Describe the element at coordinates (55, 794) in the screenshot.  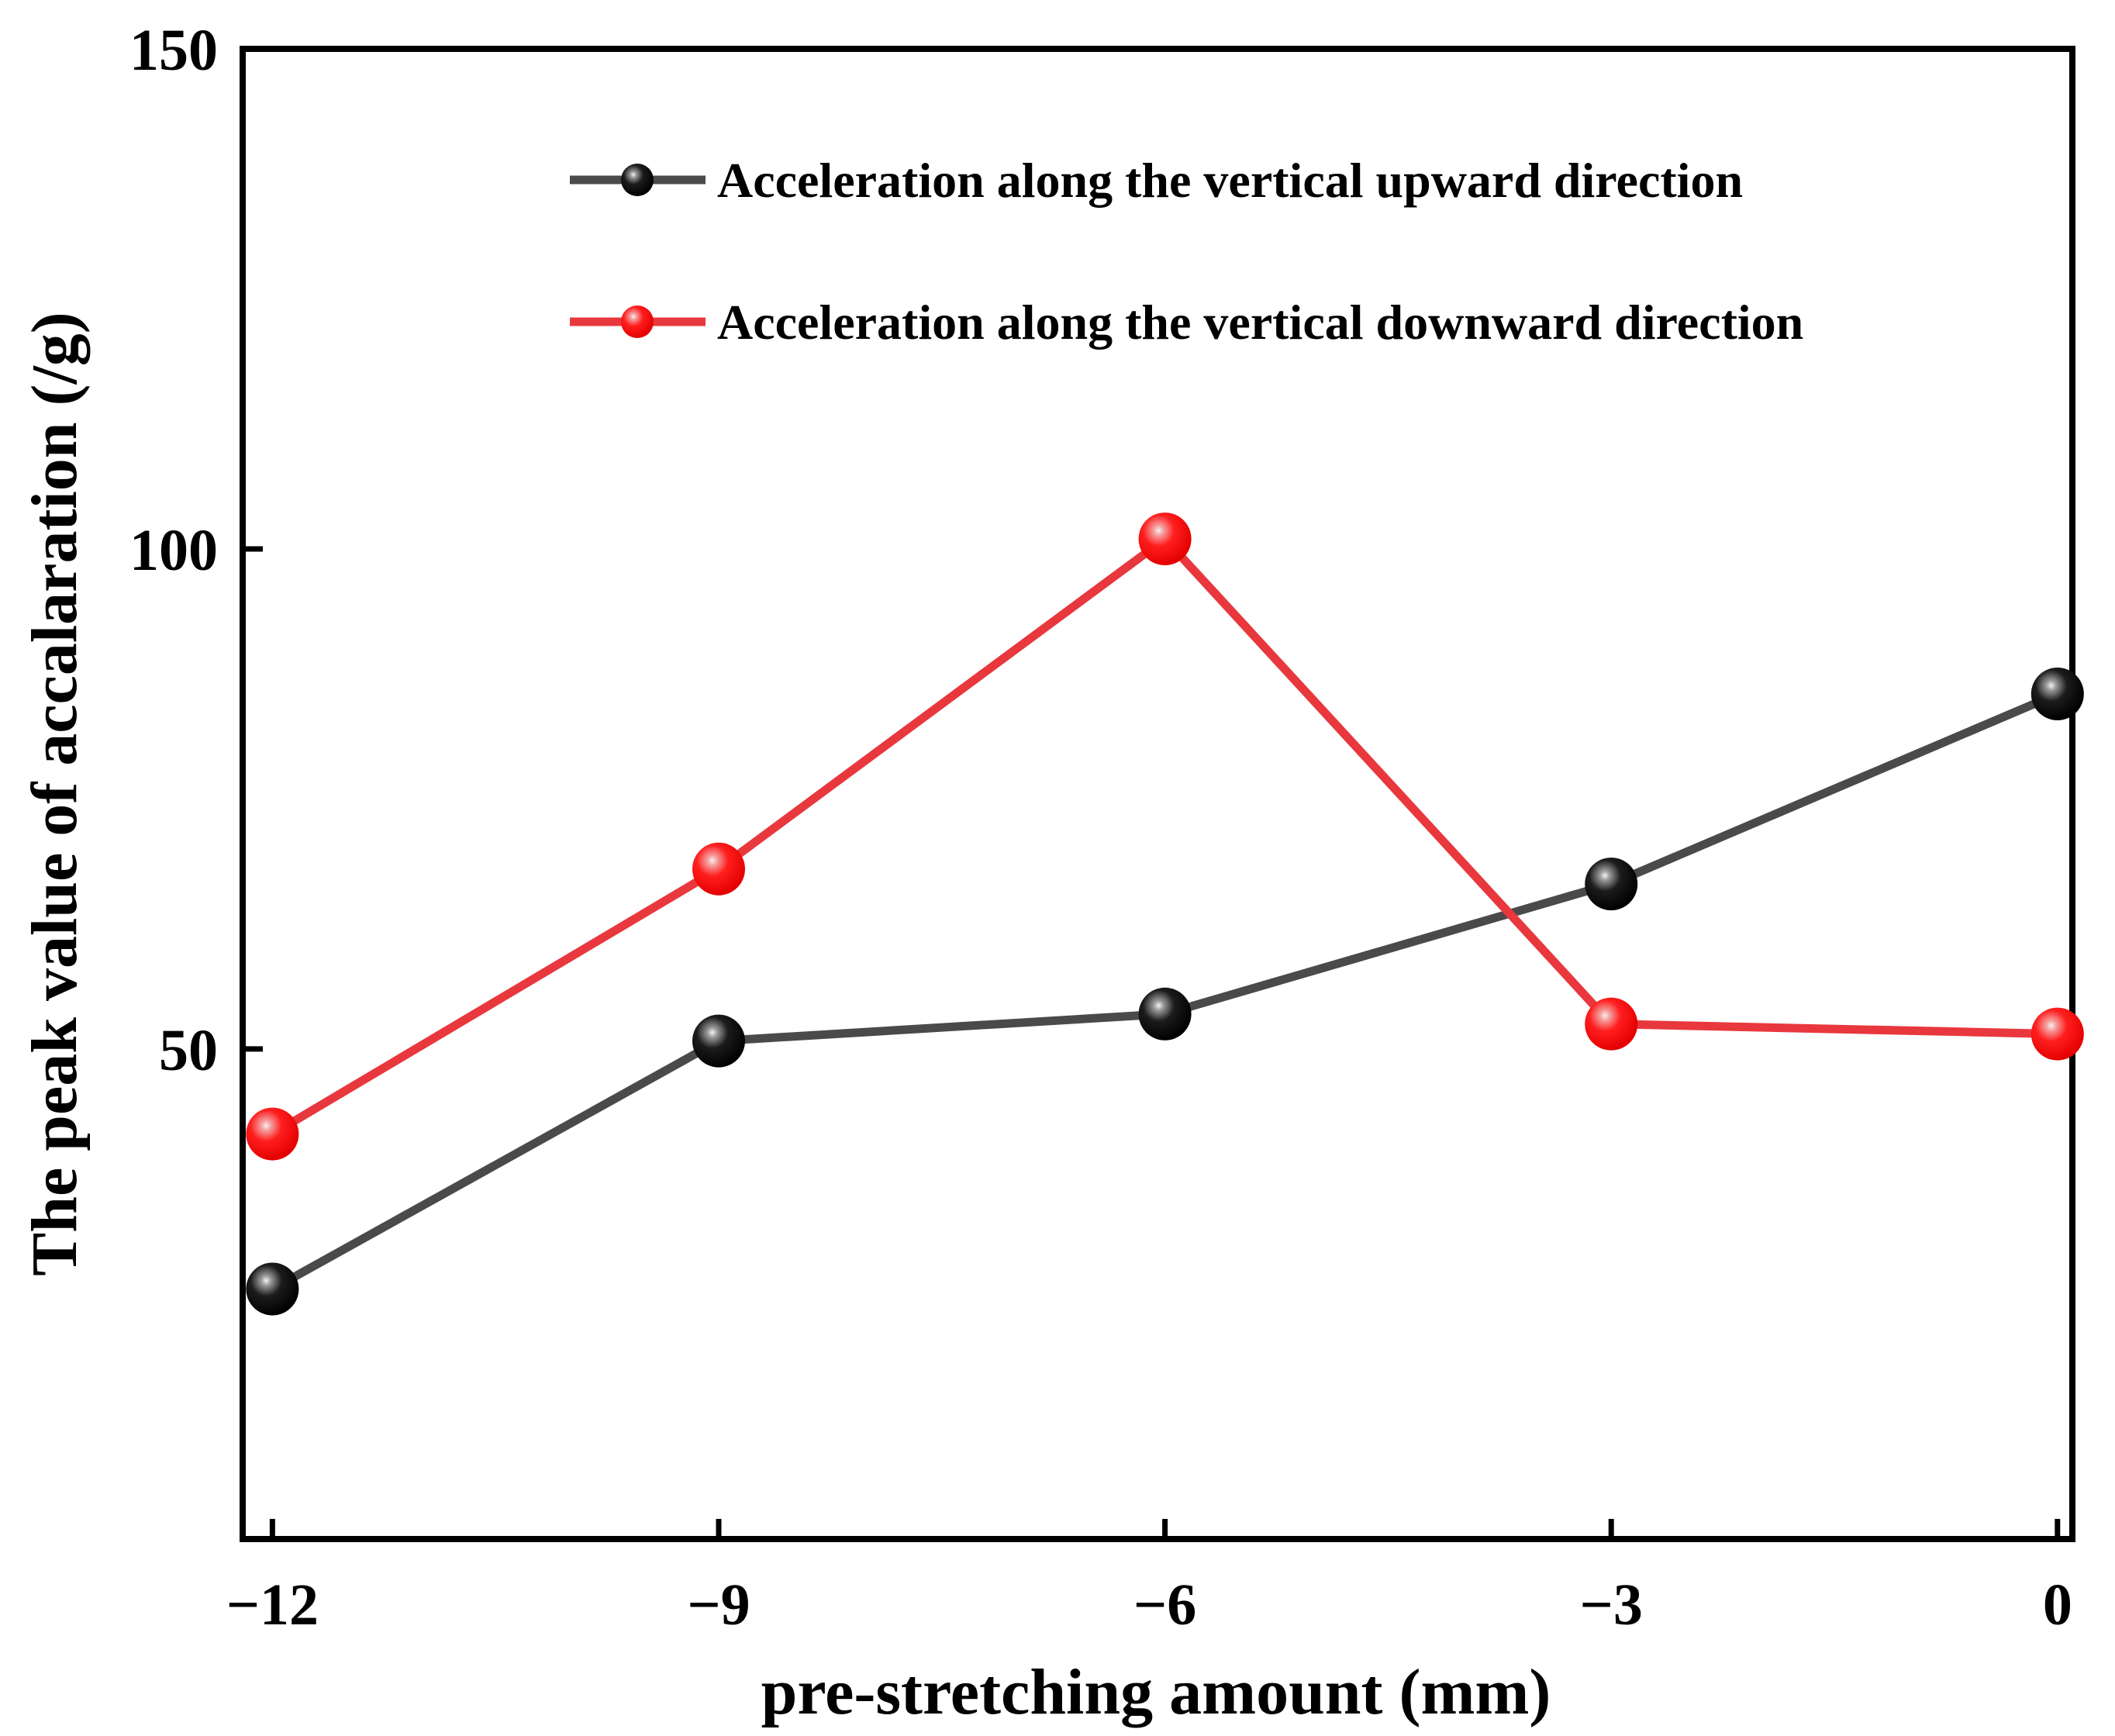
I see `y-axis-title: The peak value of accalaration (/g)` at that location.